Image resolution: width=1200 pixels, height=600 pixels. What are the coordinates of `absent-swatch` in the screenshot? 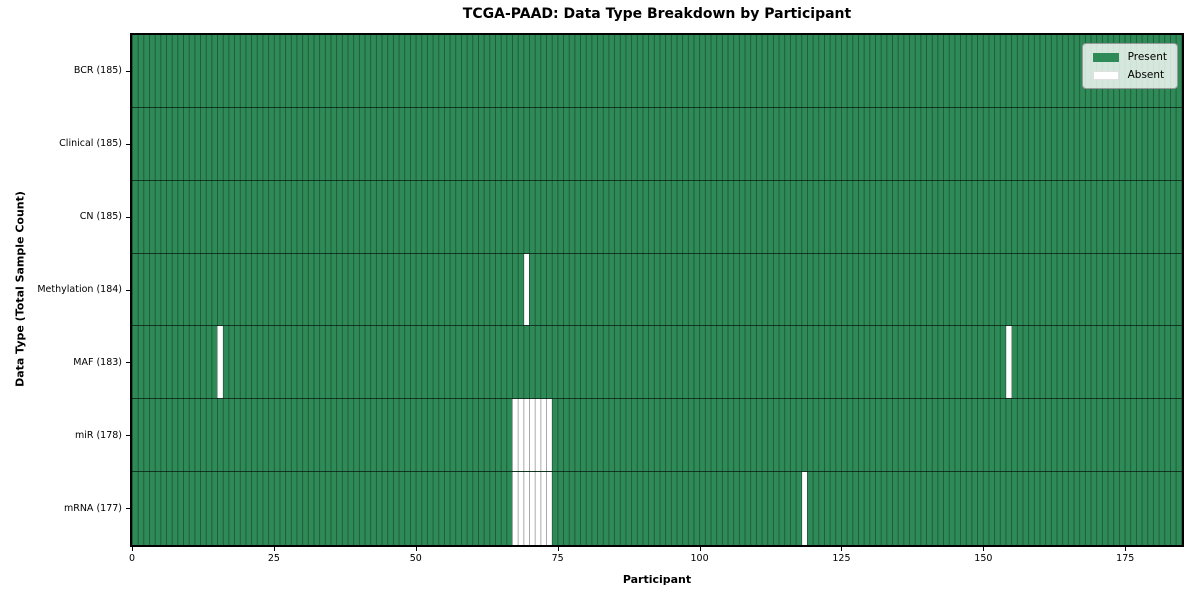 It's located at (1105, 75).